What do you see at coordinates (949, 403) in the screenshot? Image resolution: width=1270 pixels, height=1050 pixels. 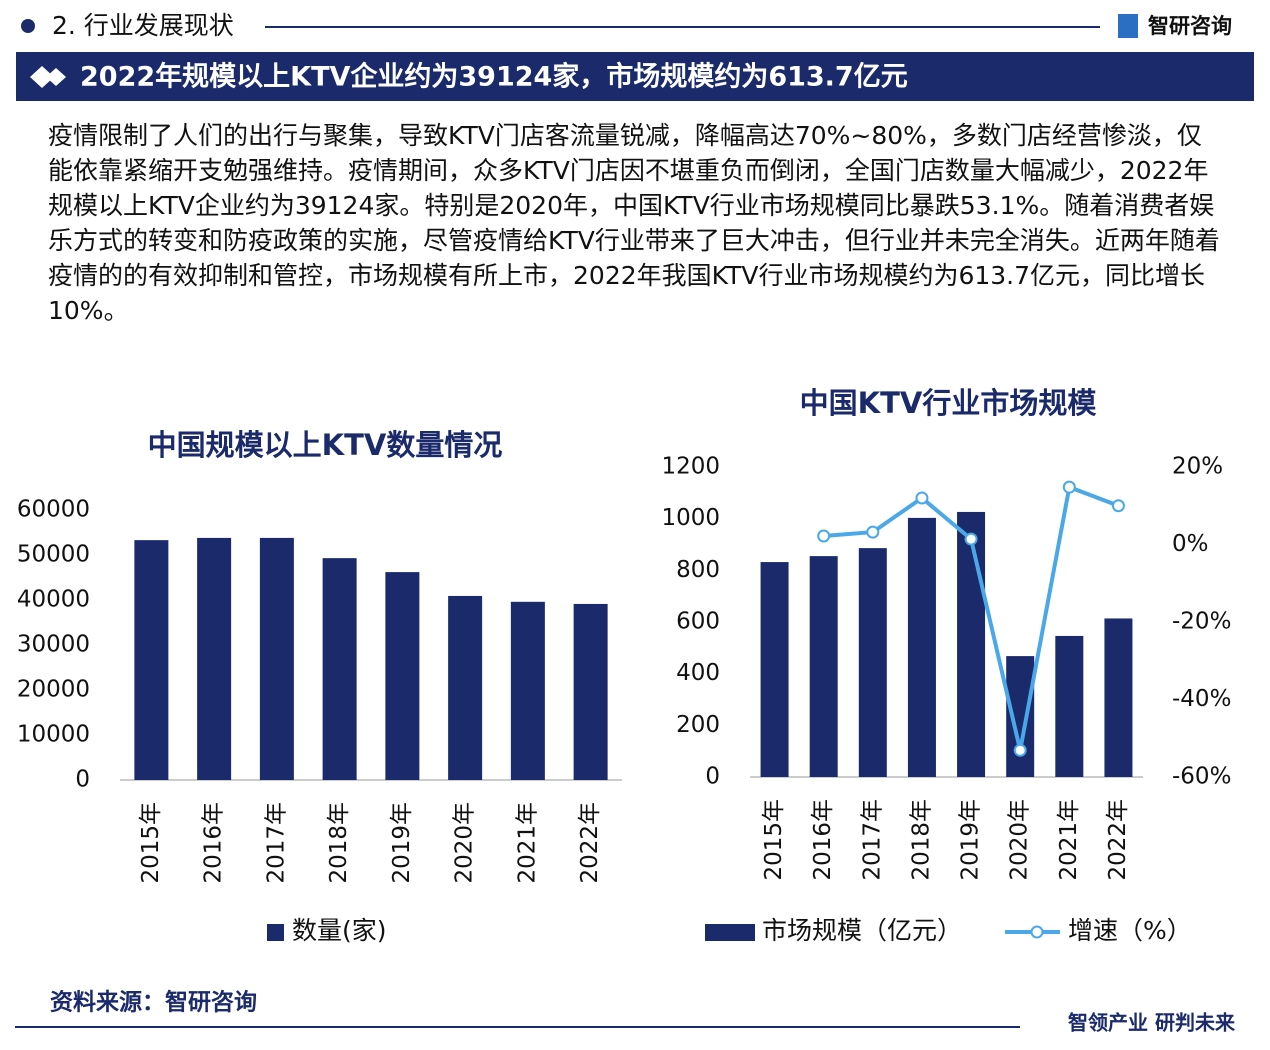 I see `chart-title: 中国KTV行业市场规模` at bounding box center [949, 403].